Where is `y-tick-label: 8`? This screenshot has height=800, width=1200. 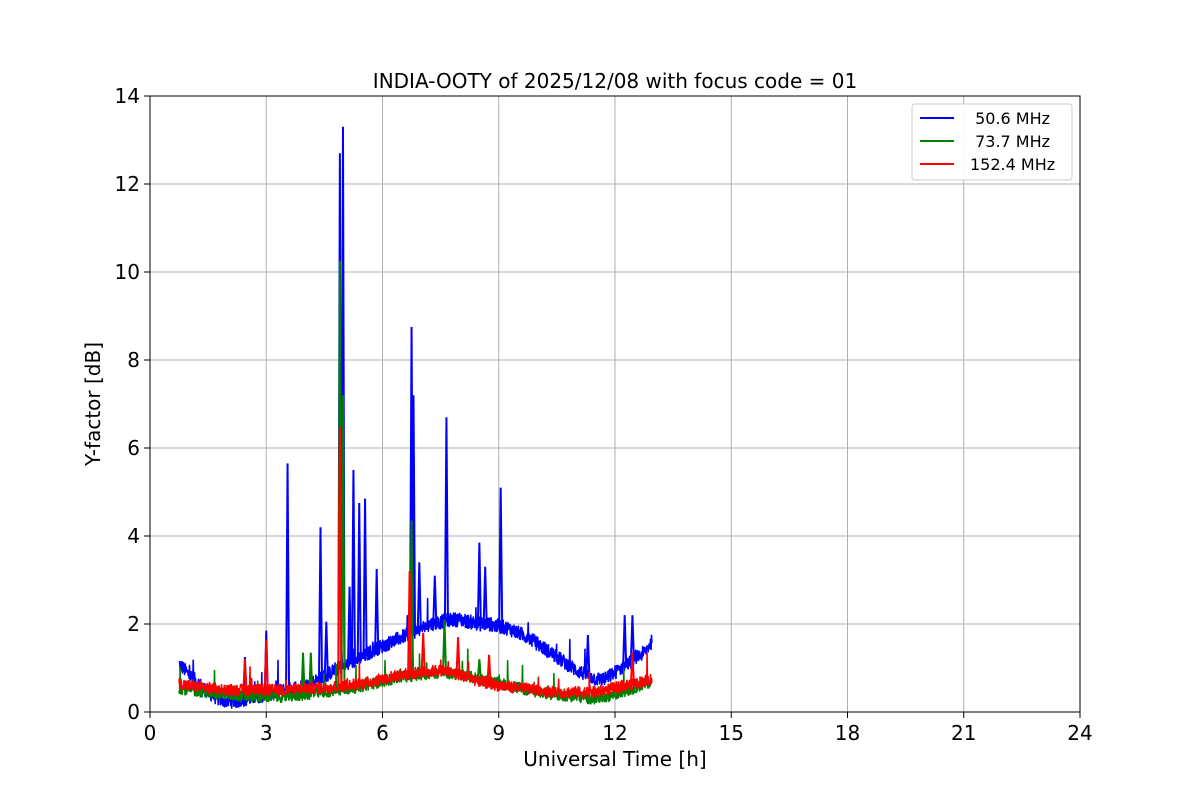
y-tick-label: 8 is located at coordinates (133, 360).